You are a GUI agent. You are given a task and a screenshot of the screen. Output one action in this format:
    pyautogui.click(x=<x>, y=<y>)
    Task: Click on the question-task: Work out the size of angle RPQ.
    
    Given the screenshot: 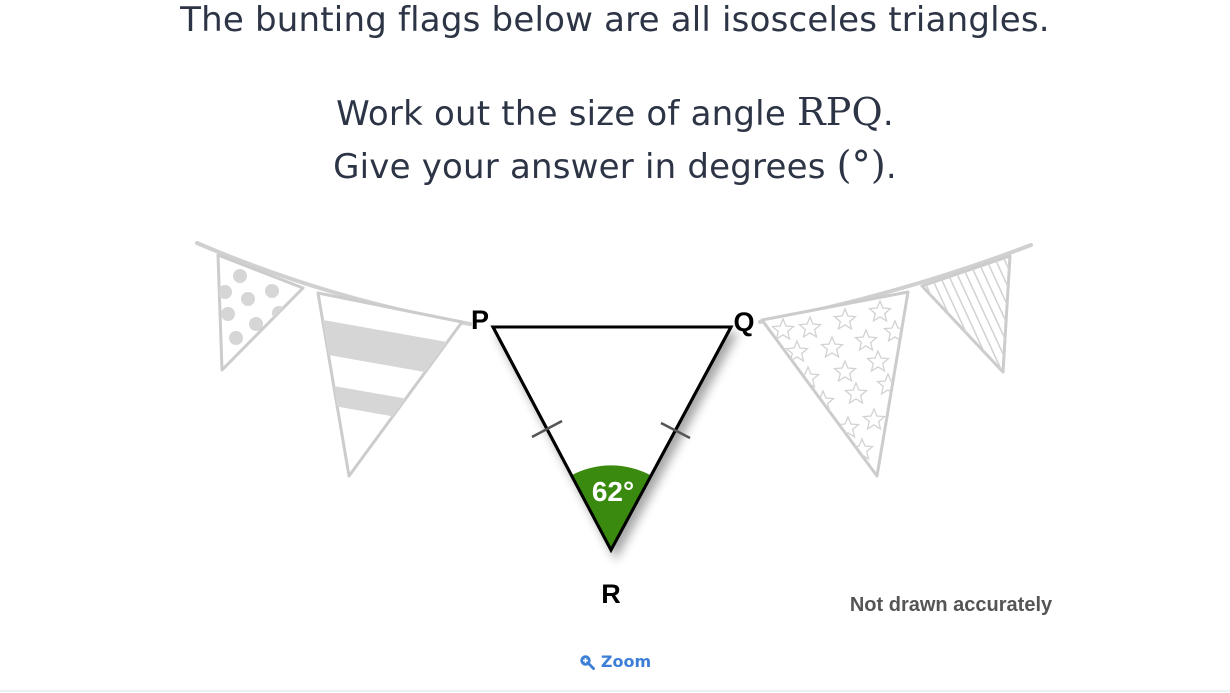 What is the action you would take?
    pyautogui.click(x=615, y=112)
    